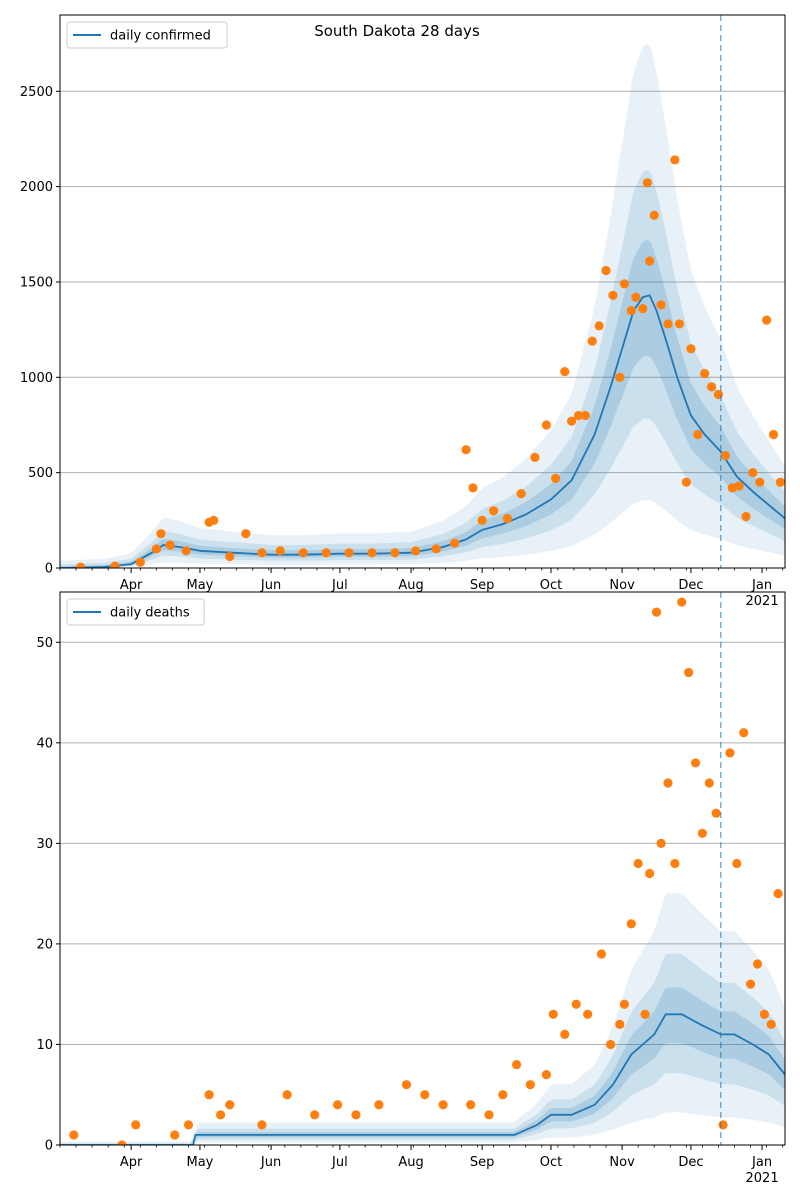 The width and height of the screenshot is (800, 1200). What do you see at coordinates (44, 743) in the screenshot?
I see `y-tick-label: 40` at bounding box center [44, 743].